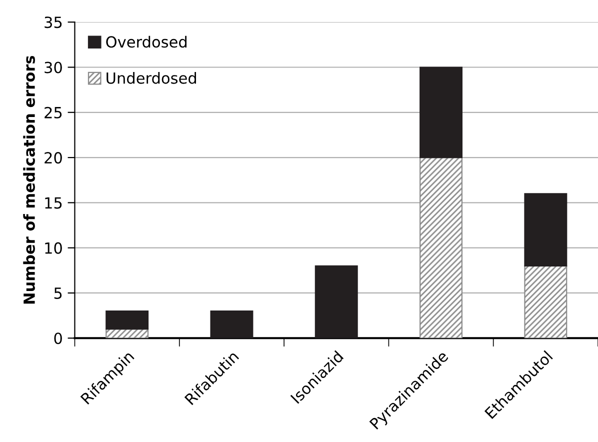 This screenshot has width=598, height=442. What do you see at coordinates (29, 180) in the screenshot?
I see `y-axis-title: Number of medication errors` at bounding box center [29, 180].